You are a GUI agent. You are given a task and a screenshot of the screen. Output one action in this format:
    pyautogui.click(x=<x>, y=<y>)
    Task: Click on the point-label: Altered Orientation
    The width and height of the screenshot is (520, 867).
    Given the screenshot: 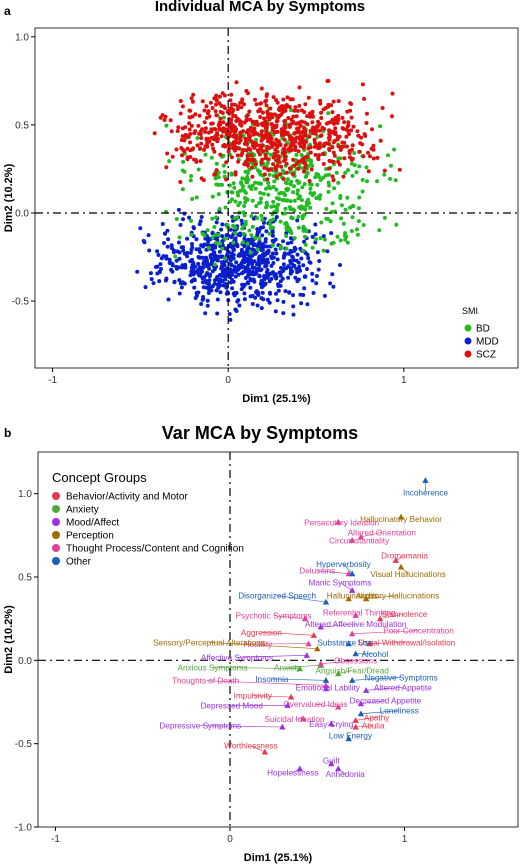 What is the action you would take?
    pyautogui.click(x=382, y=532)
    